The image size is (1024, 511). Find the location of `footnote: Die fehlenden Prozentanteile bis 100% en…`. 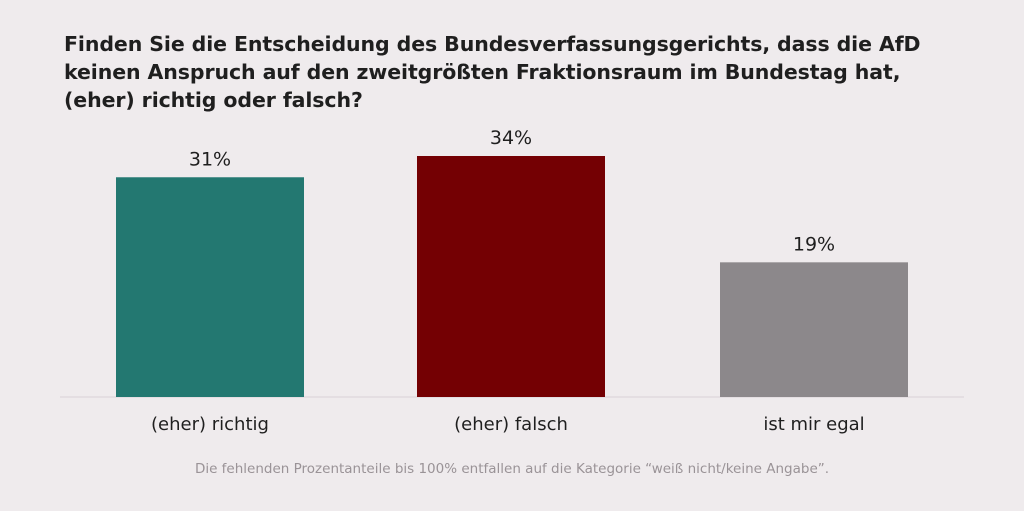

footnote: Die fehlenden Prozentanteile bis 100% en… is located at coordinates (512, 469).